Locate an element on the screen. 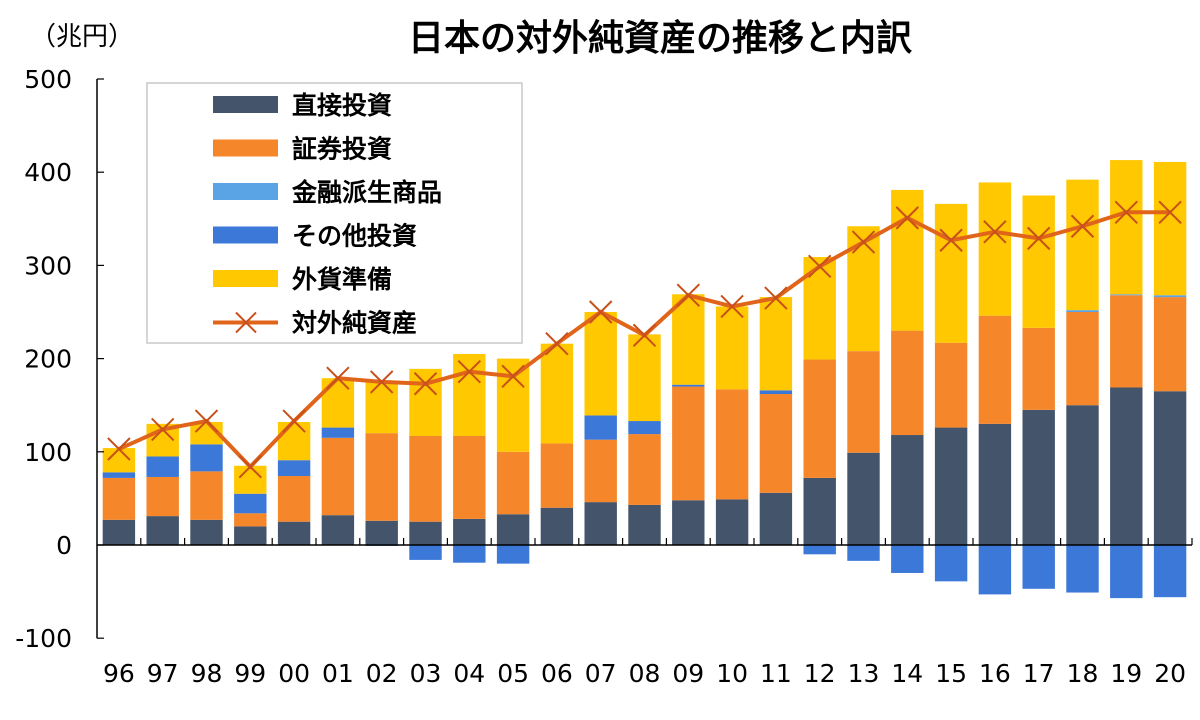  y-tick-label: 0 is located at coordinates (64, 545).